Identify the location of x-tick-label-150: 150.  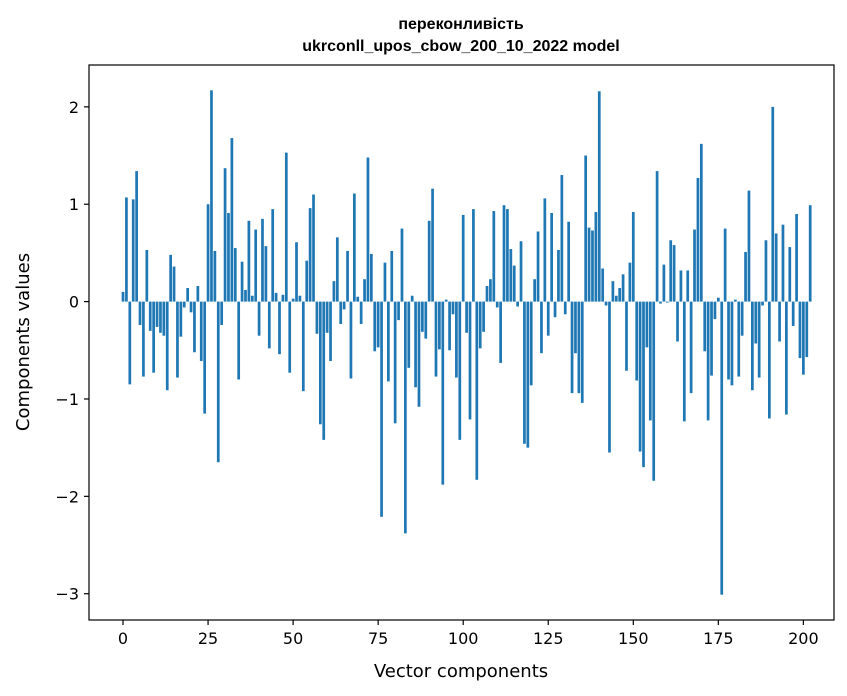
(633, 638).